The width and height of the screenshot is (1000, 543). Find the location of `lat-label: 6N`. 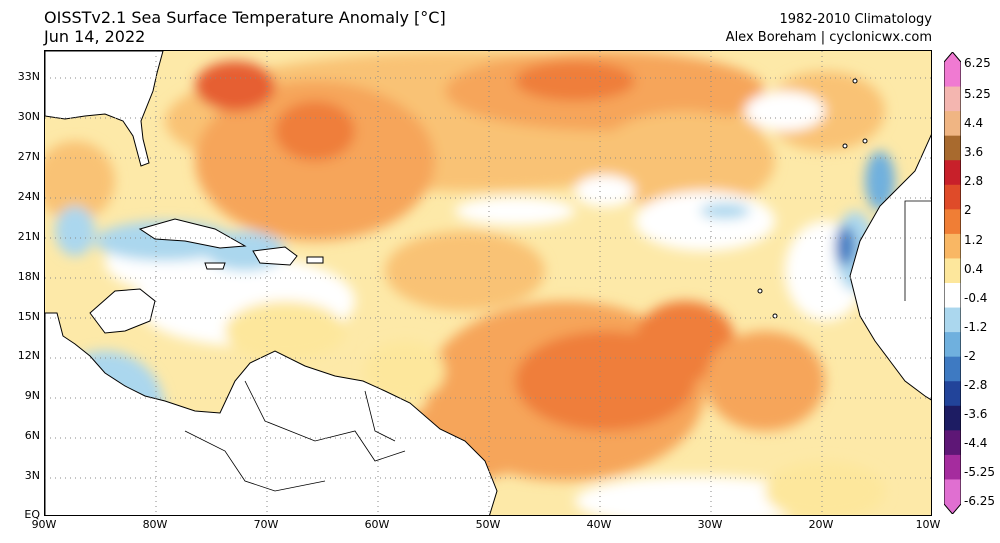

lat-label: 6N is located at coordinates (32, 435).